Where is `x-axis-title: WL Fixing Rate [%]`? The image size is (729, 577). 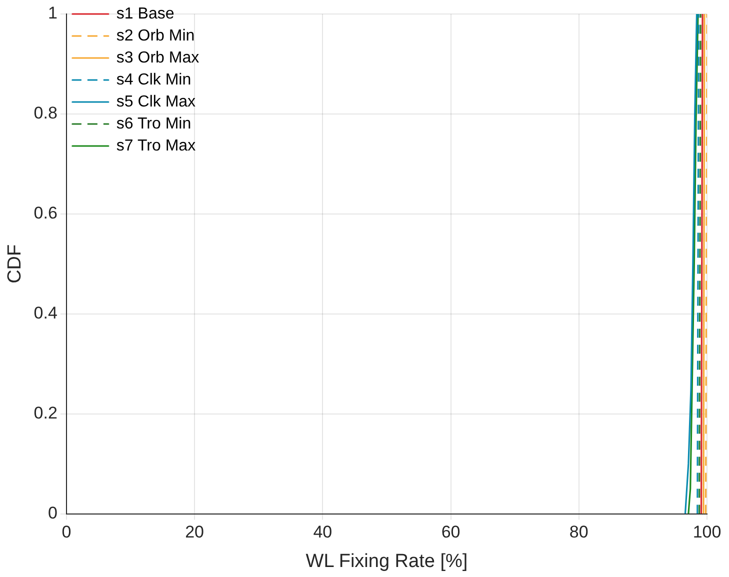 x-axis-title: WL Fixing Rate [%] is located at coordinates (387, 561).